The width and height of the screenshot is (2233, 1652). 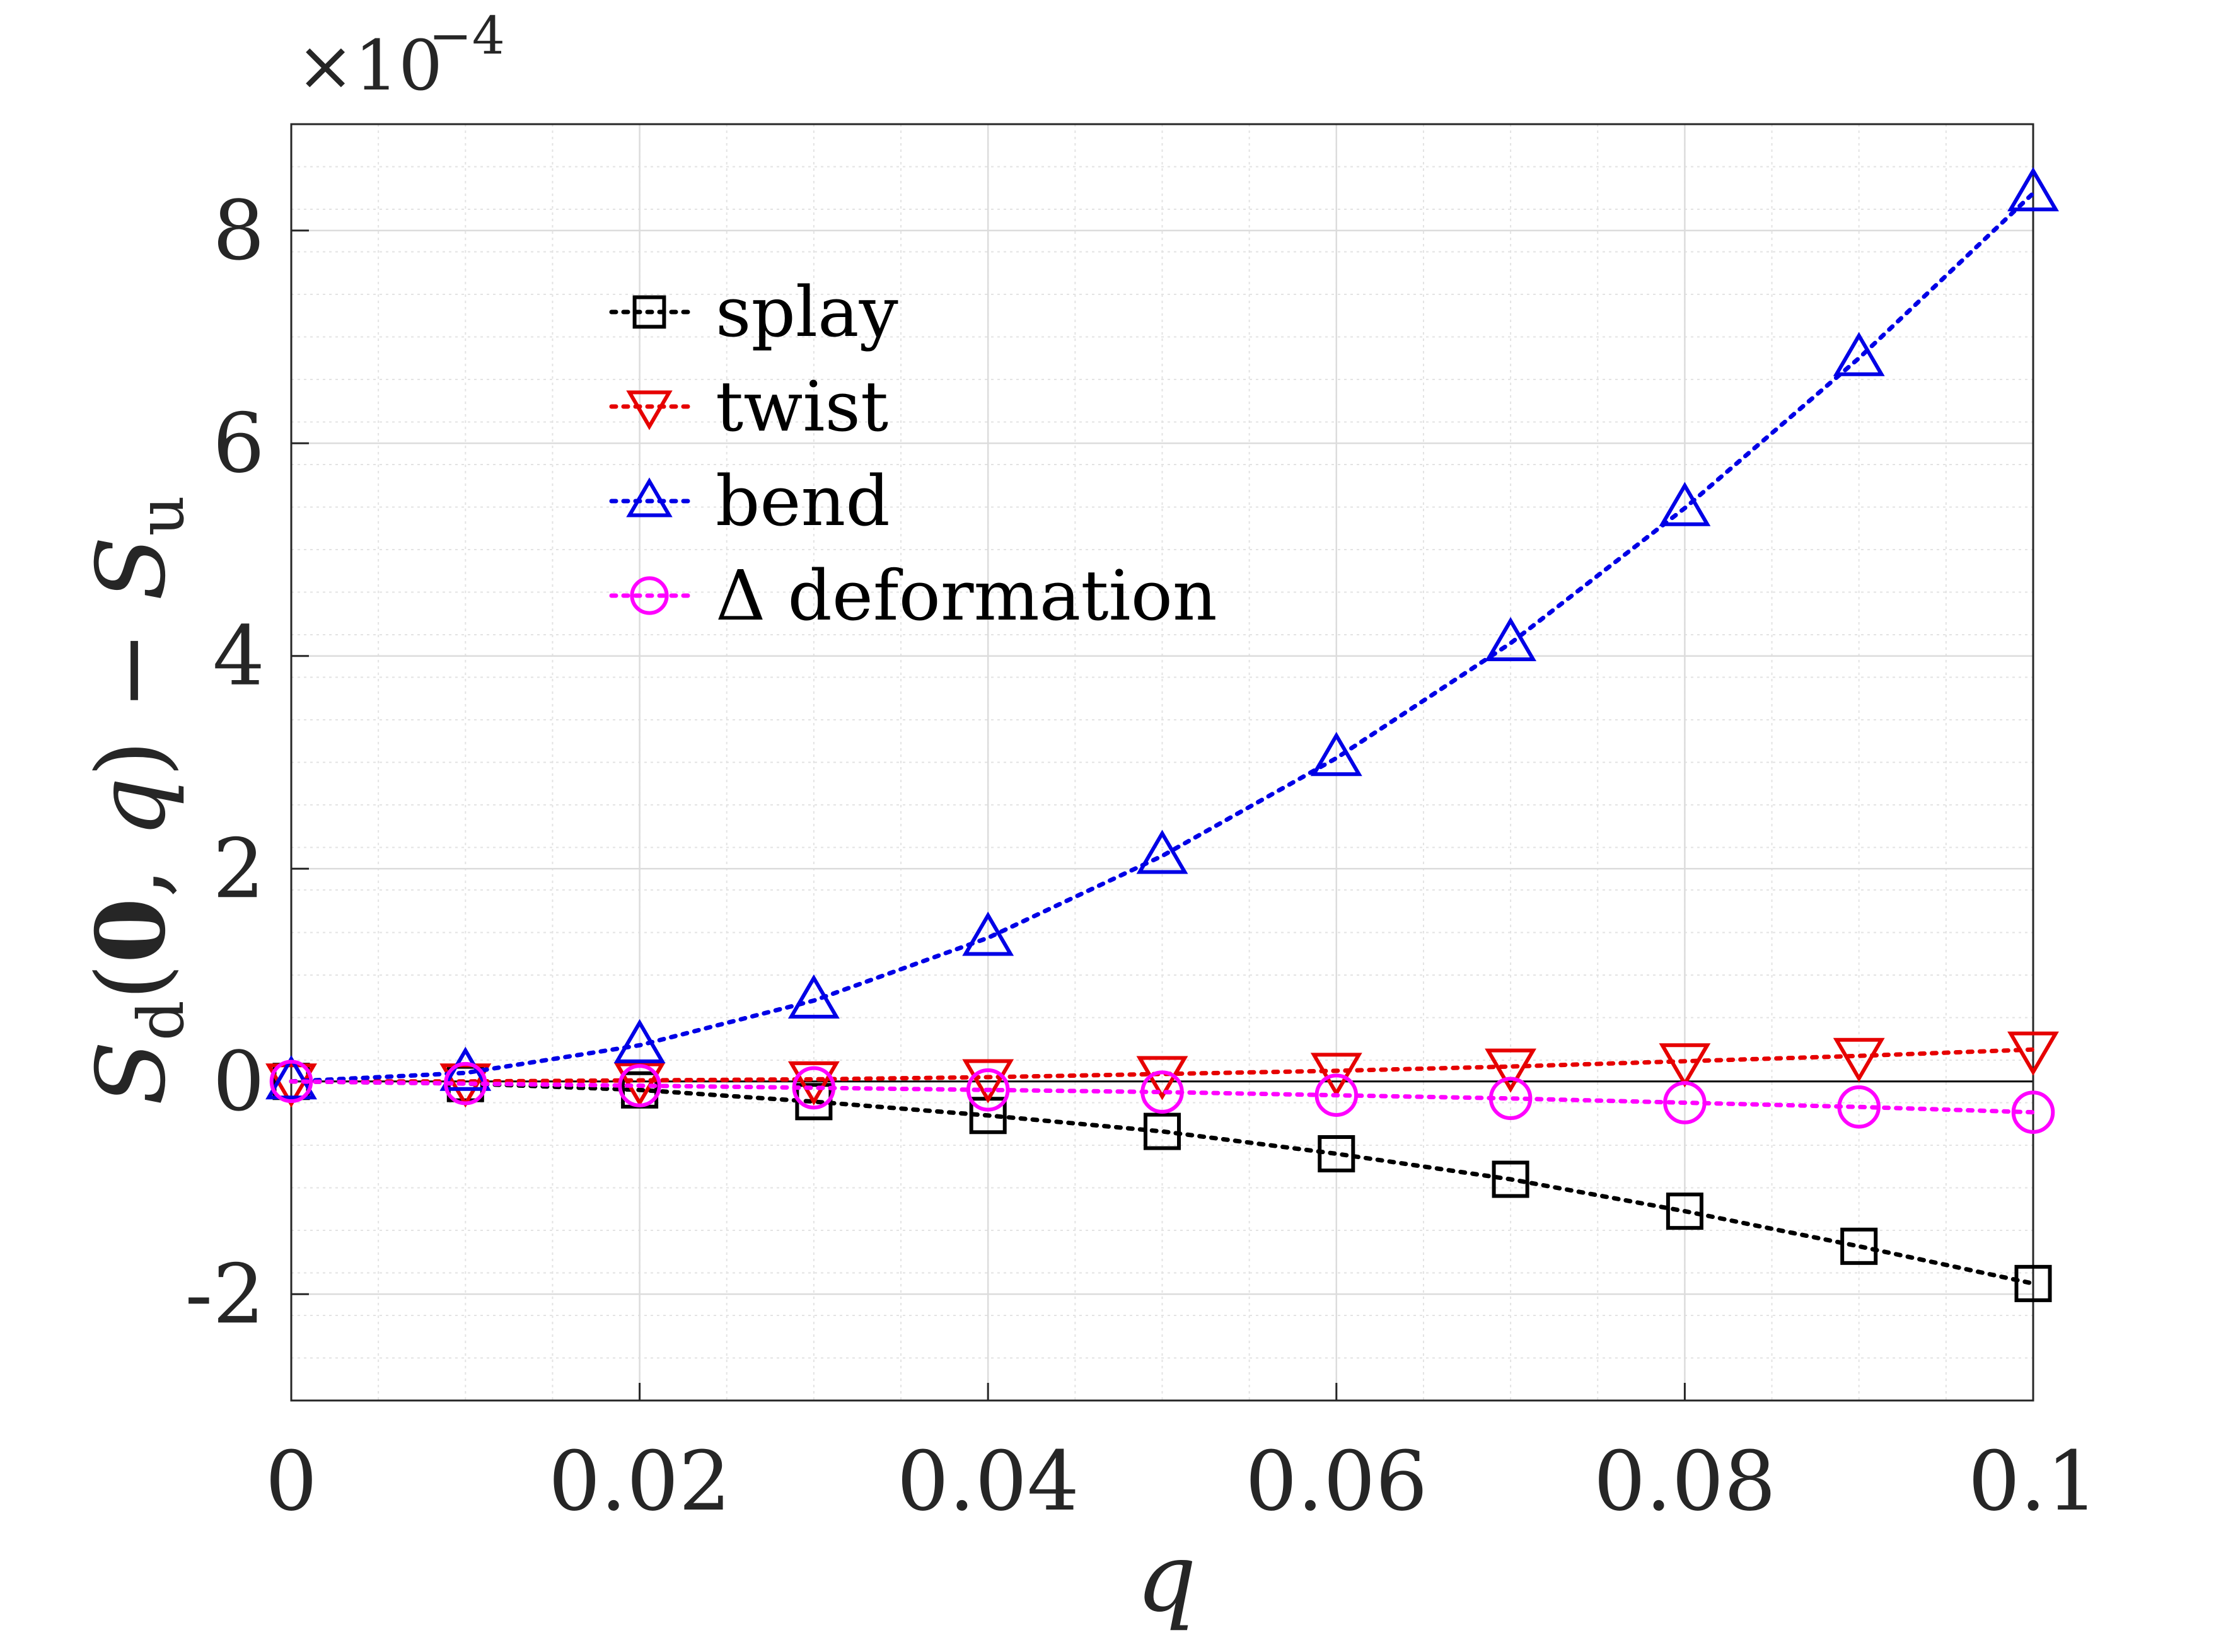 I want to click on y-multiplier: ×10 −4, so click(x=401, y=56).